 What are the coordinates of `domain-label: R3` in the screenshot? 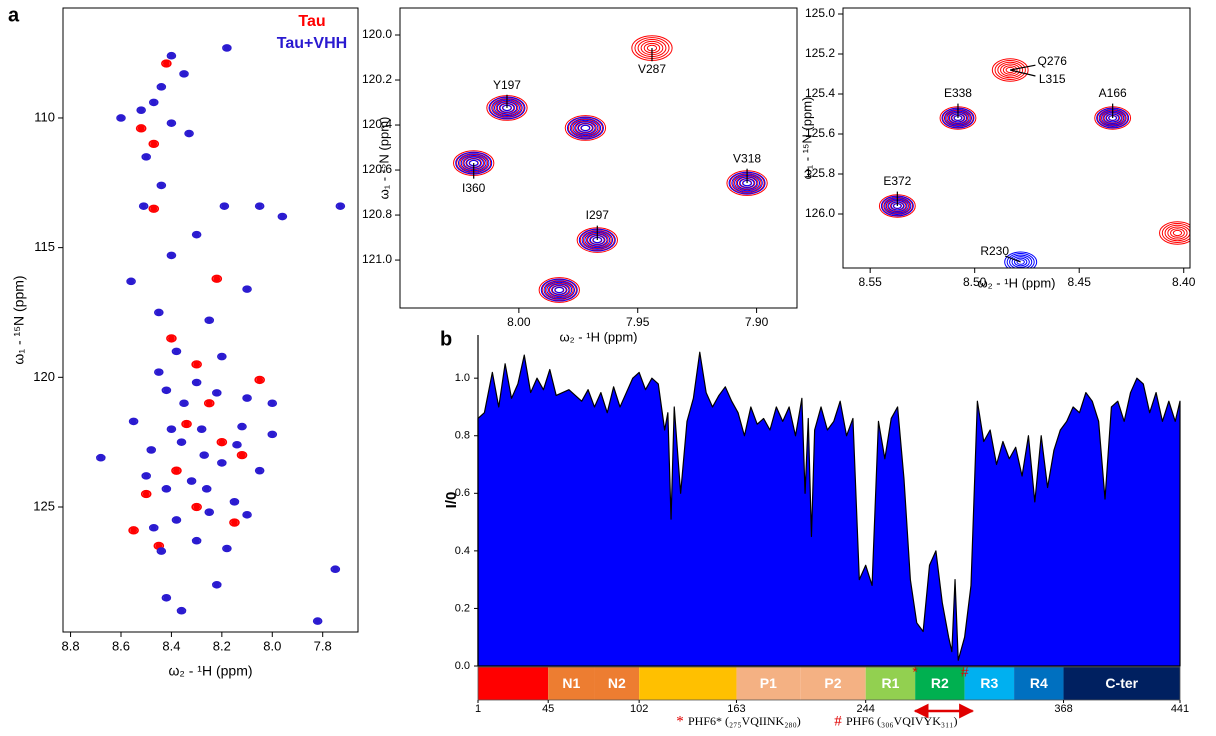 It's located at (989, 683).